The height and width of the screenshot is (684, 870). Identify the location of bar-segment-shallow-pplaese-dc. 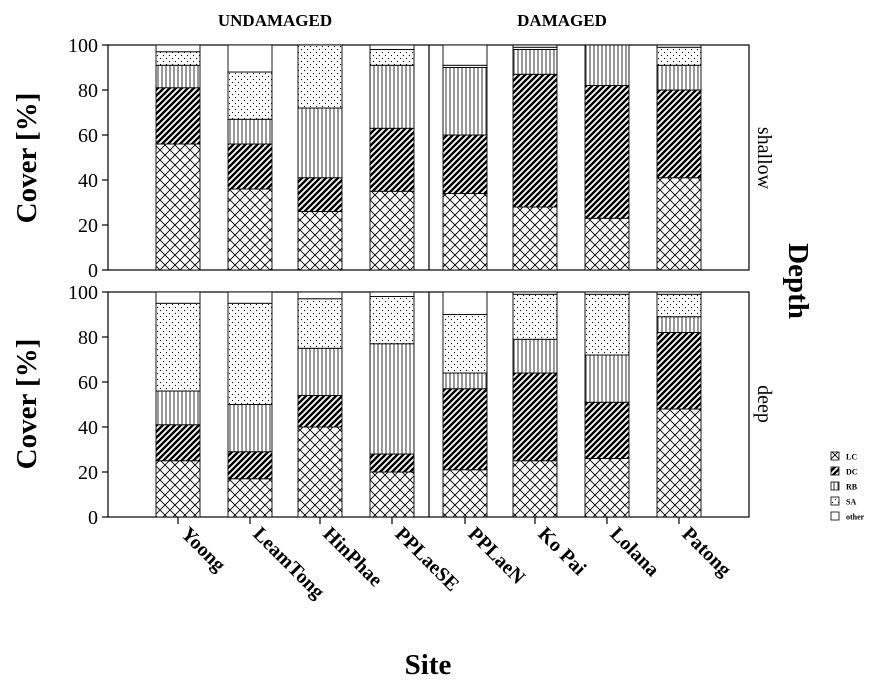
(392, 159).